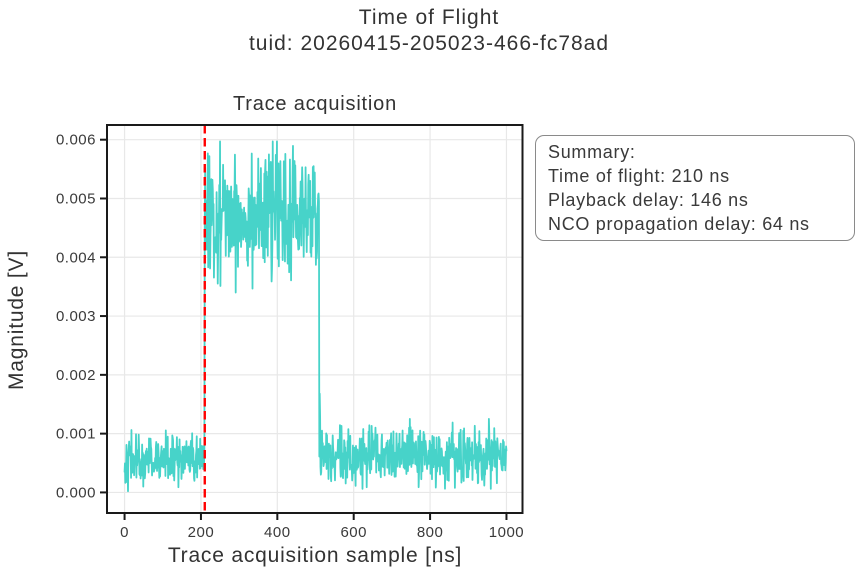  What do you see at coordinates (76, 316) in the screenshot?
I see `y-tick-label: 0.003` at bounding box center [76, 316].